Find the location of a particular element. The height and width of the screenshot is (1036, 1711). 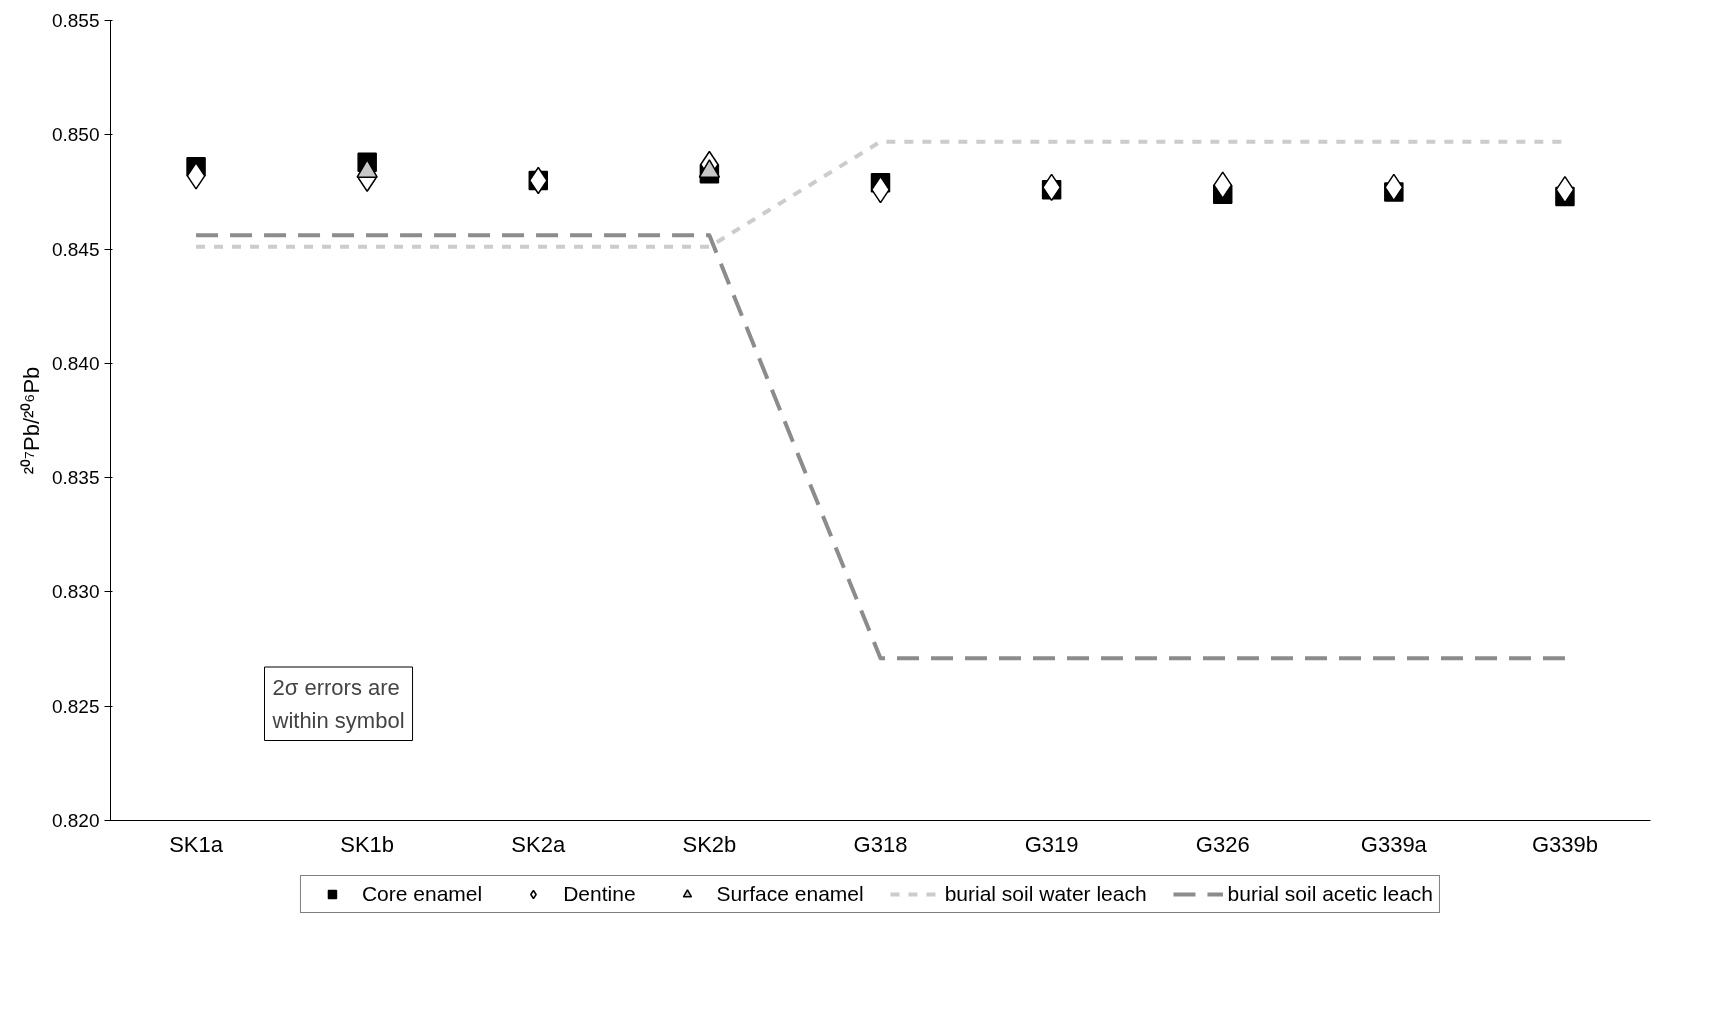

y-tick-label: 0.825 is located at coordinates (75, 706).